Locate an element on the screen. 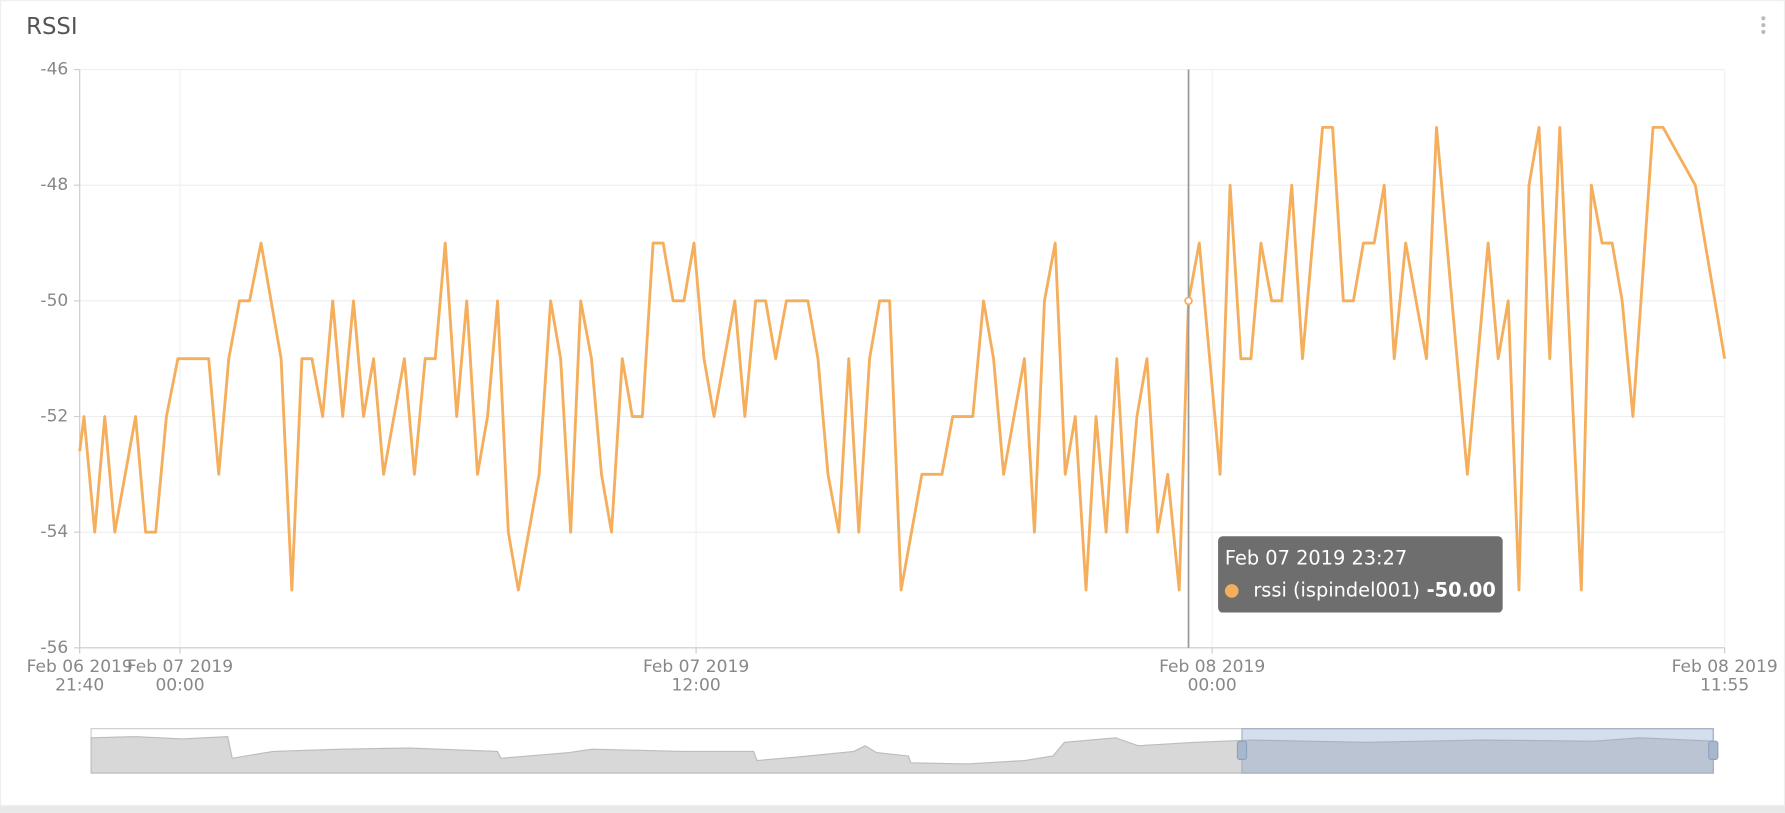  x-tick-label: Feb 06 2019 is located at coordinates (80, 667).